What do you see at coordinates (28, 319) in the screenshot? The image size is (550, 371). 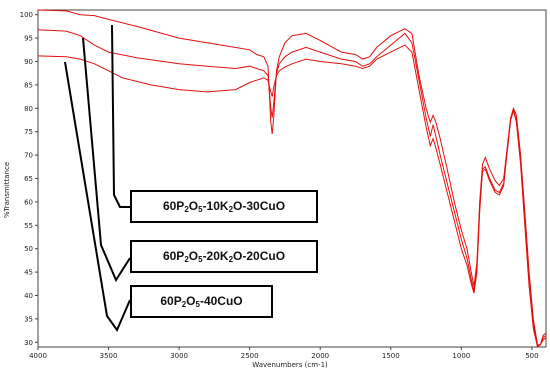 I see `y-tick-label: 35` at bounding box center [28, 319].